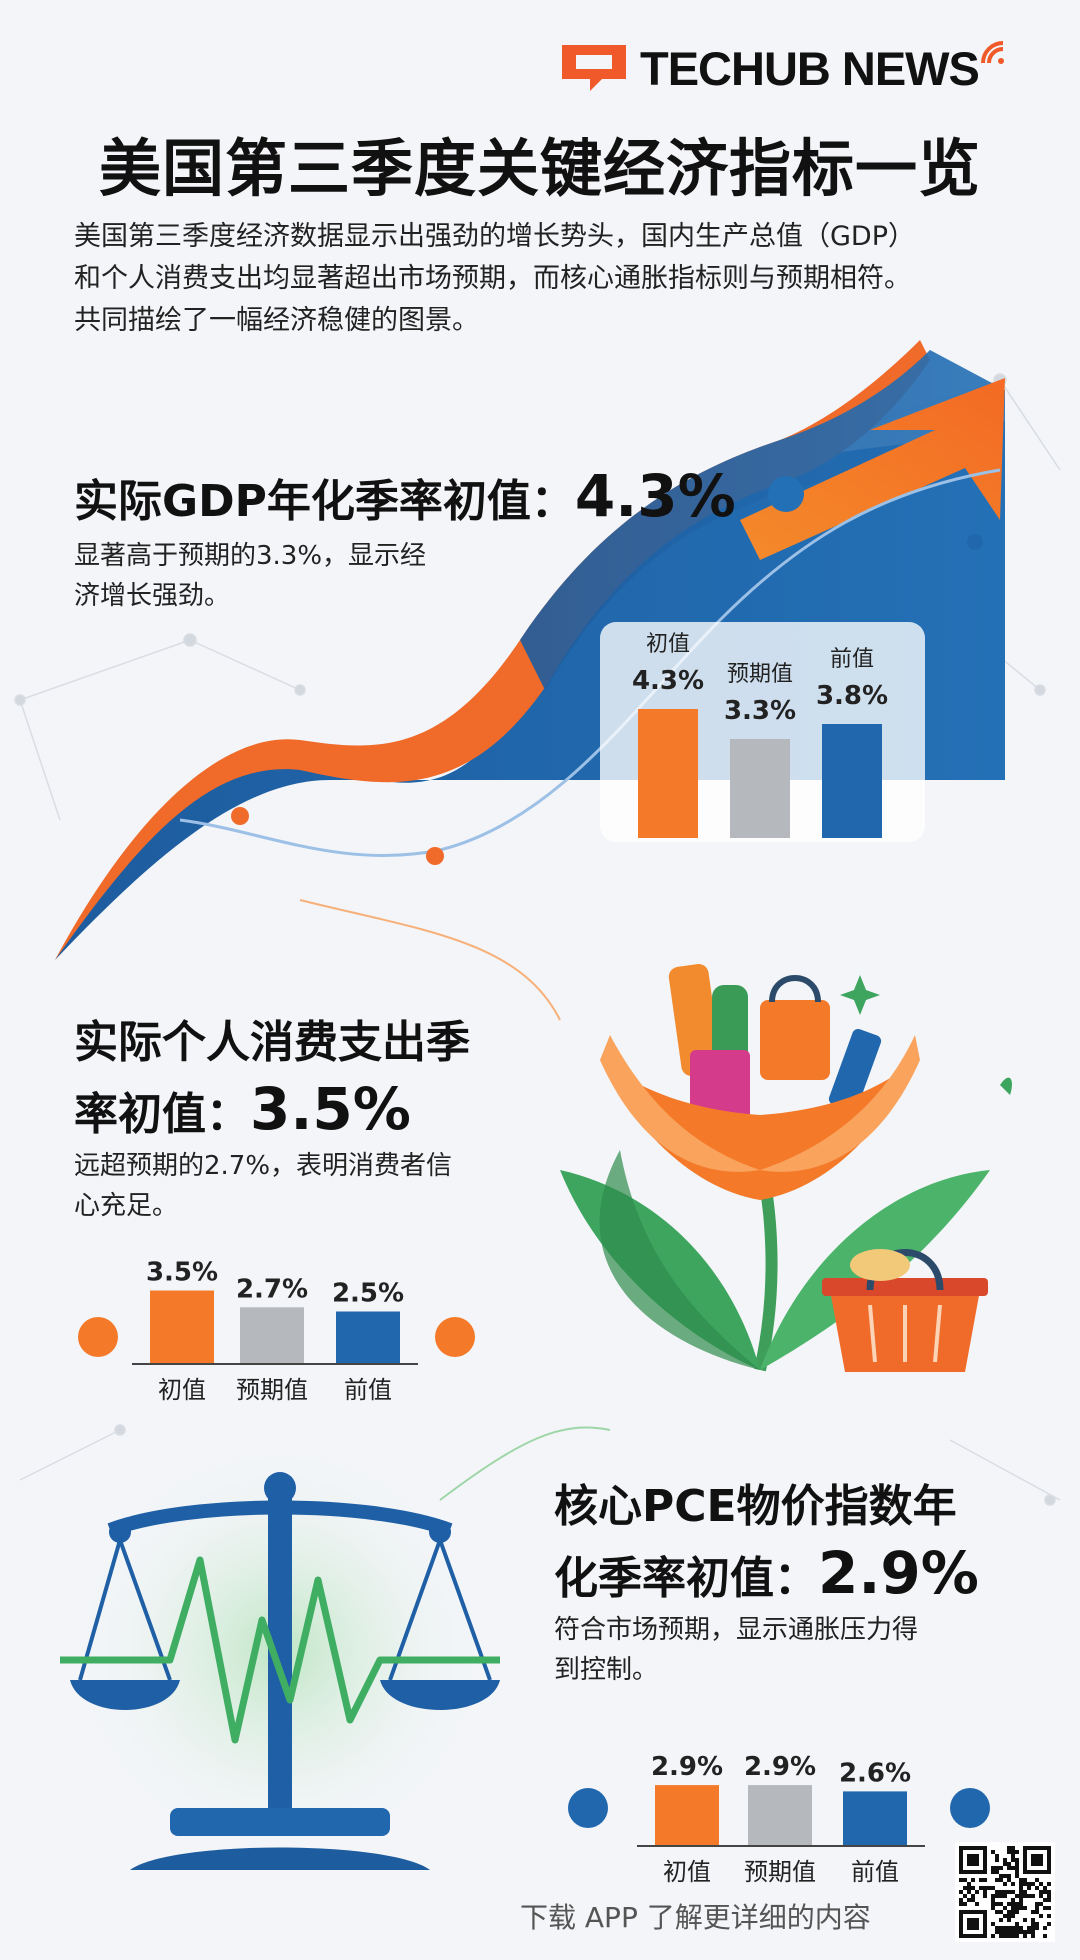 The height and width of the screenshot is (1960, 1080). What do you see at coordinates (368, 1294) in the screenshot?
I see `data-label: 2.5%` at bounding box center [368, 1294].